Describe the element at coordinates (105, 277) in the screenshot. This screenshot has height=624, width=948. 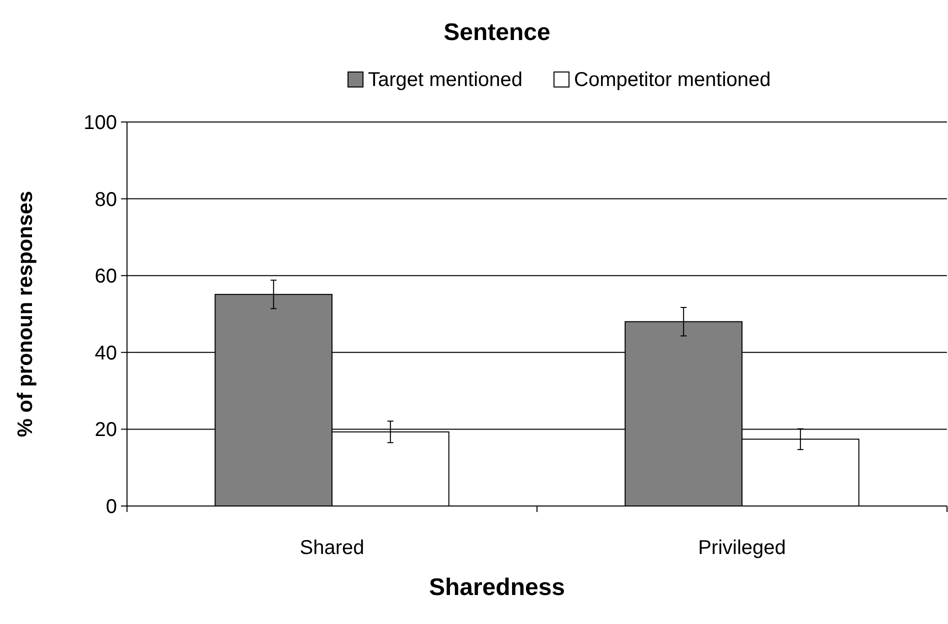
I see `y-tick-label: 60` at that location.